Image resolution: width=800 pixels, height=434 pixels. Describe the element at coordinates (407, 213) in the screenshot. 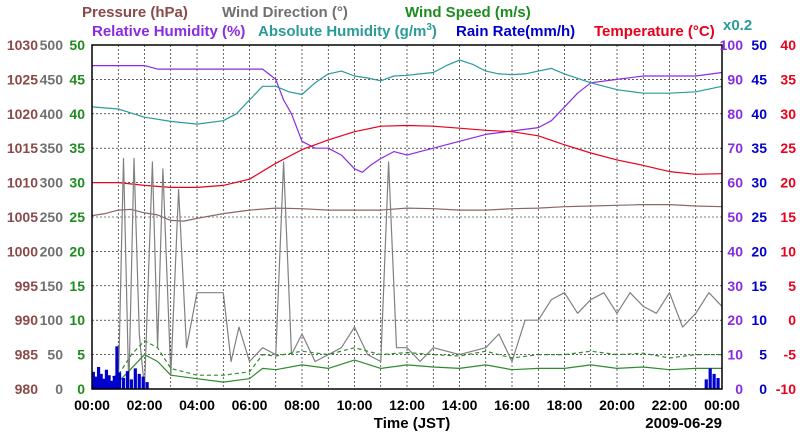

I see `series-pressure-hpa` at that location.